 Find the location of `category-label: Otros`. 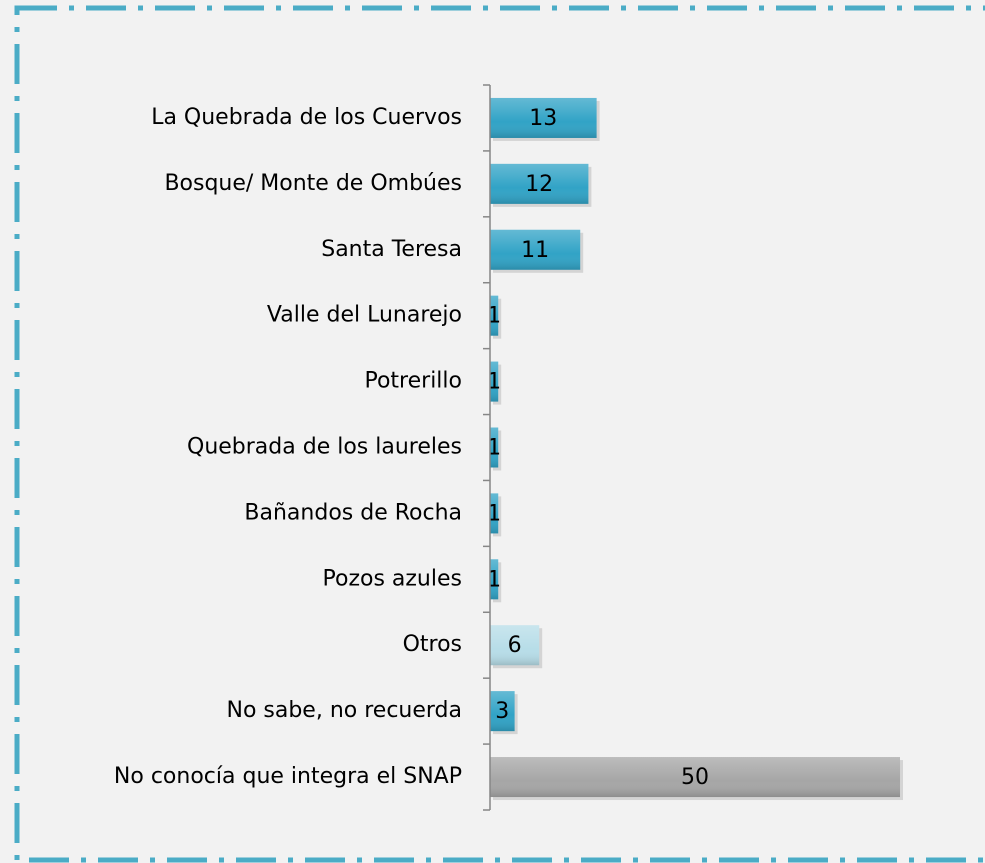

category-label: Otros is located at coordinates (432, 644).